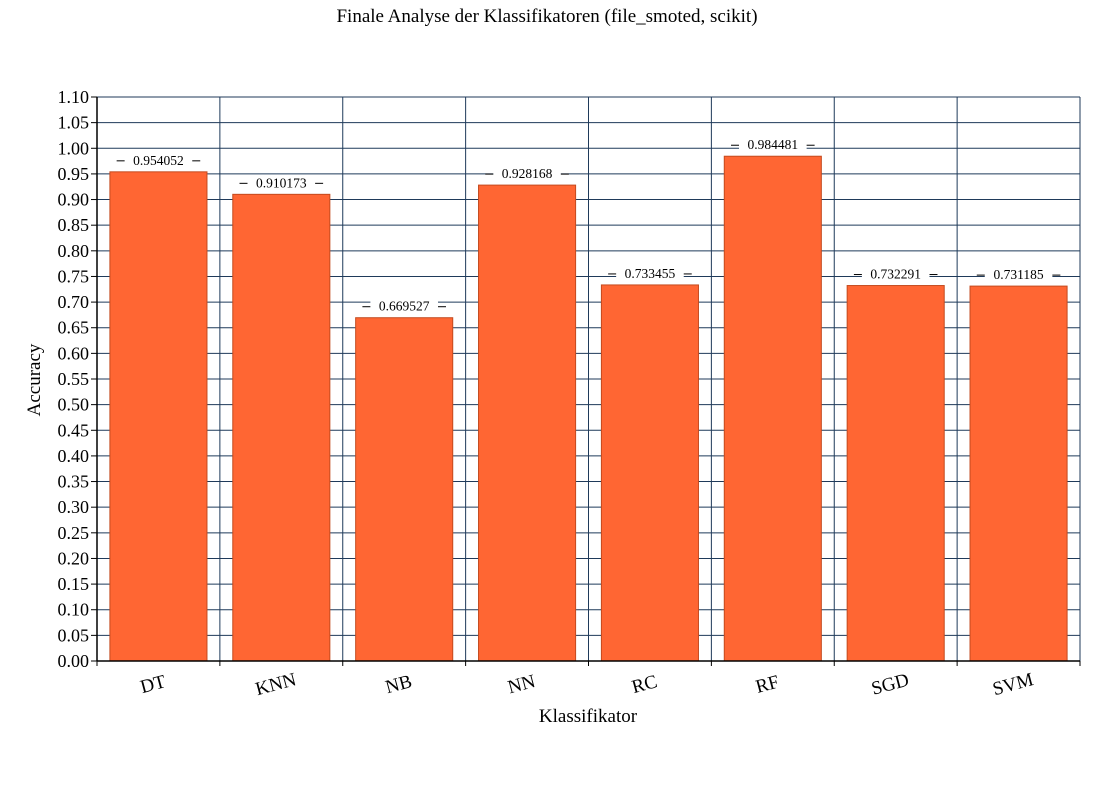 The image size is (1095, 805). I want to click on y-tick-label: 0.15, so click(74, 584).